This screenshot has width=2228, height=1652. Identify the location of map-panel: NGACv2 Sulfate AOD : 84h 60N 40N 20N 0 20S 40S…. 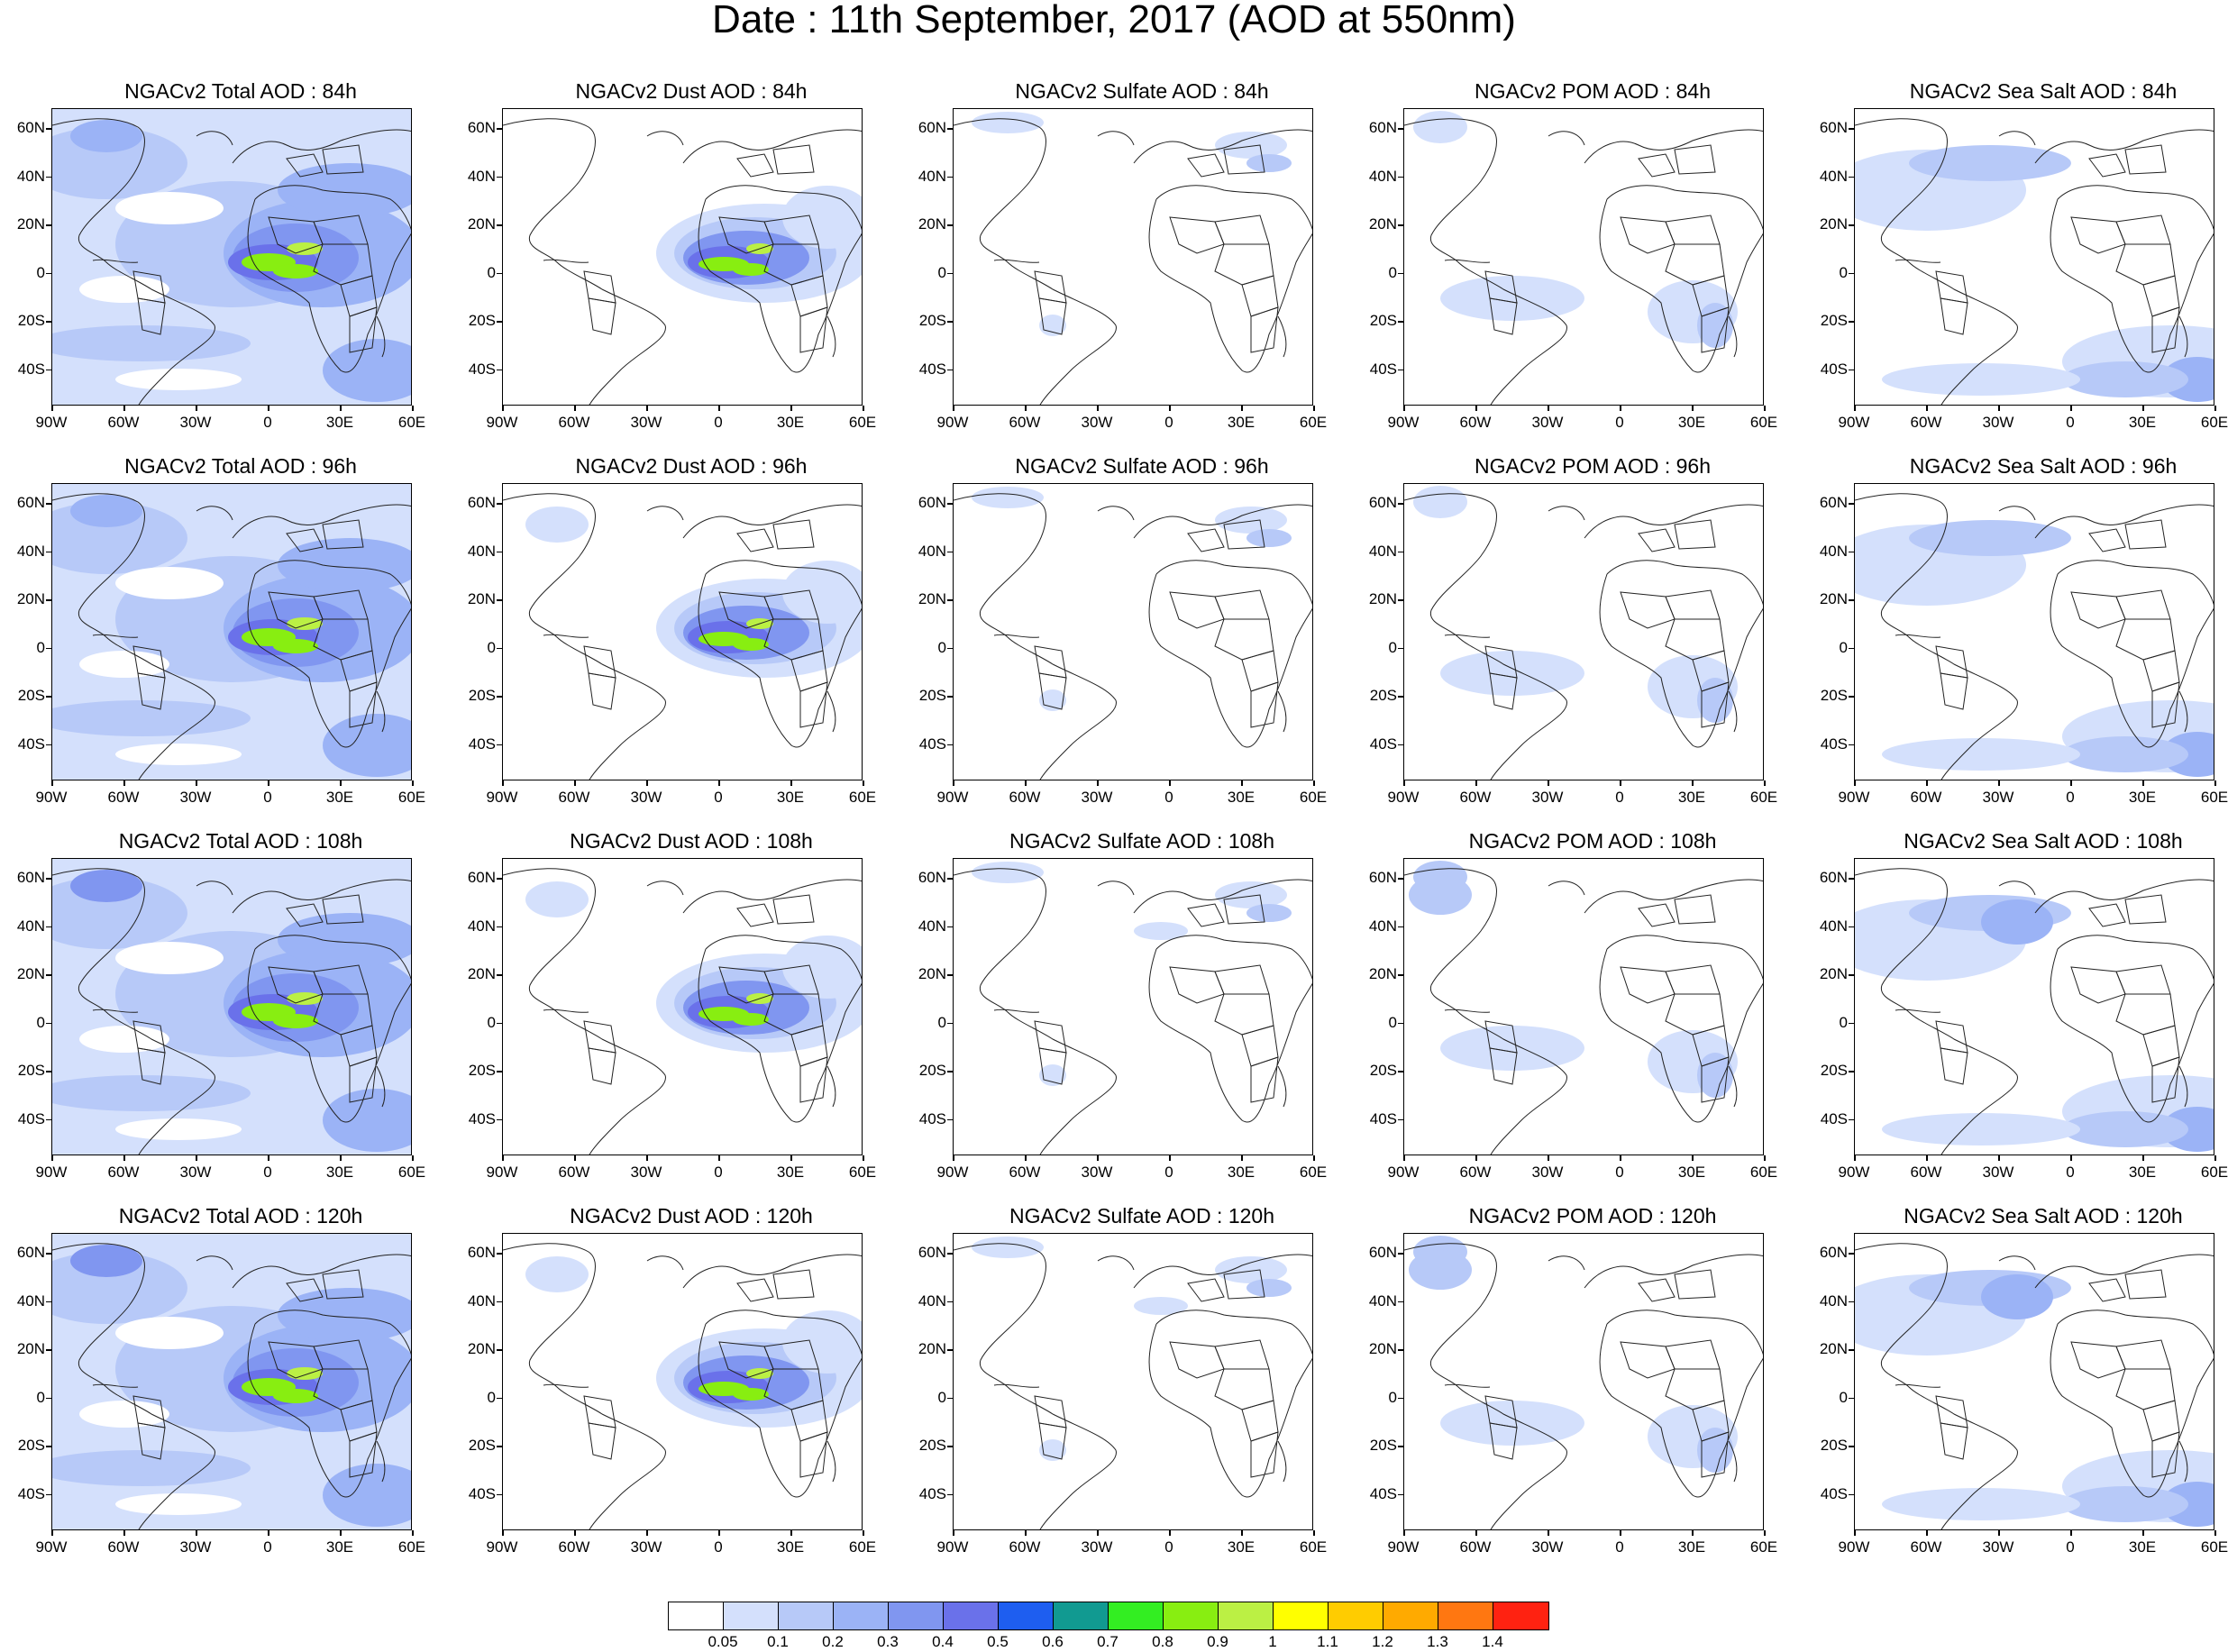
(1126, 265).